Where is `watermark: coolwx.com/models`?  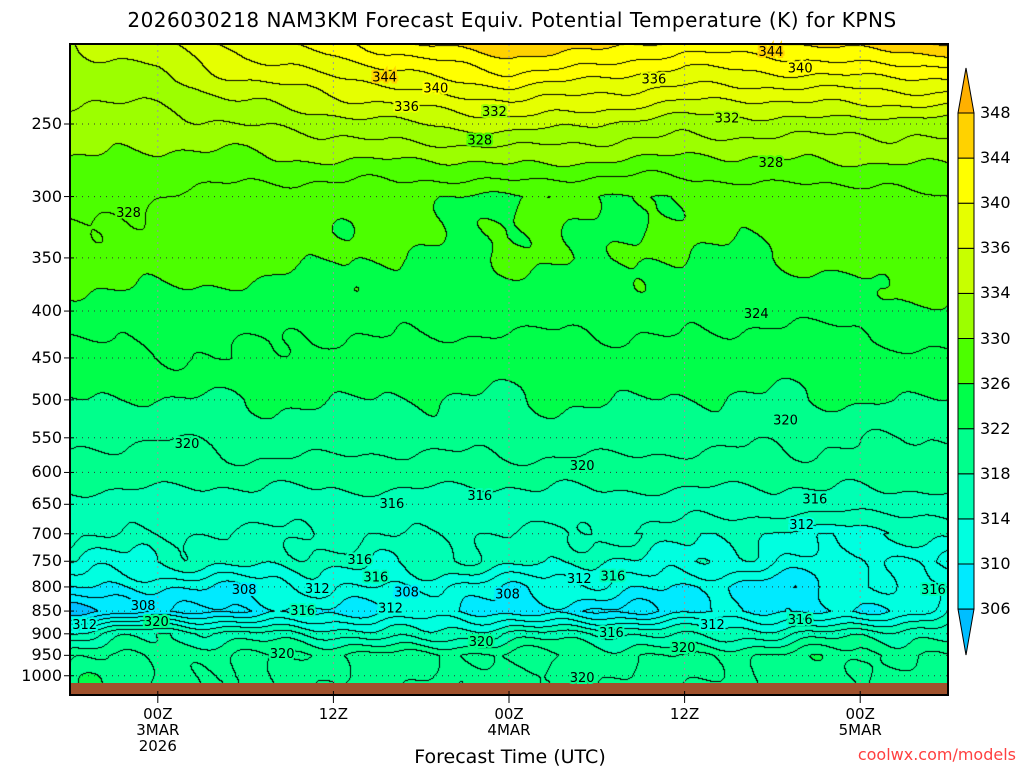 watermark: coolwx.com/models is located at coordinates (936, 754).